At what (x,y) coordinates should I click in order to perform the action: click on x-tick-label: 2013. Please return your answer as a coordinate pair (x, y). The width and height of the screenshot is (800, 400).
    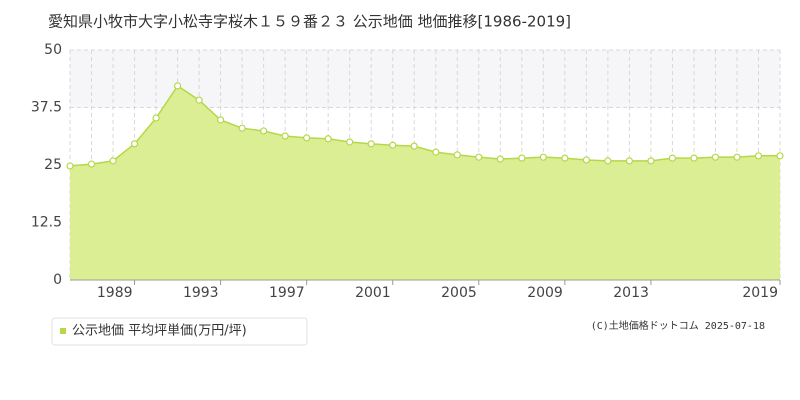
    Looking at the image, I should click on (631, 293).